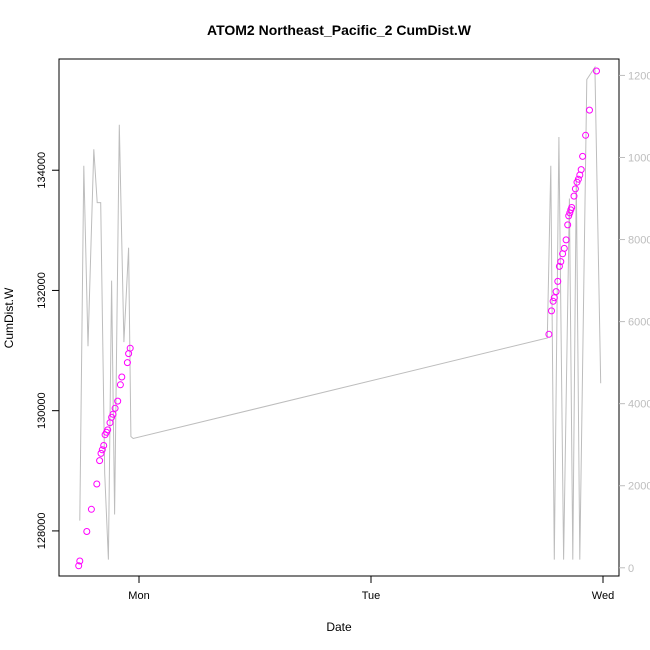 The image size is (650, 650). Describe the element at coordinates (42, 290) in the screenshot. I see `y-left-tick-label: 132000` at that location.